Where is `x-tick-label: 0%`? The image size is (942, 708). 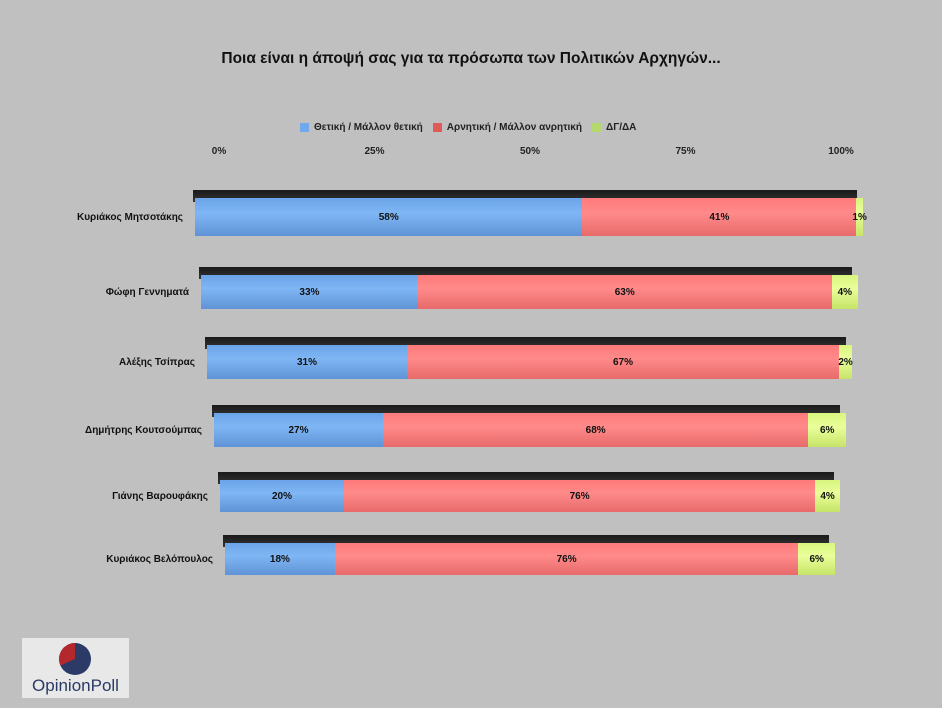 x-tick-label: 0% is located at coordinates (219, 151).